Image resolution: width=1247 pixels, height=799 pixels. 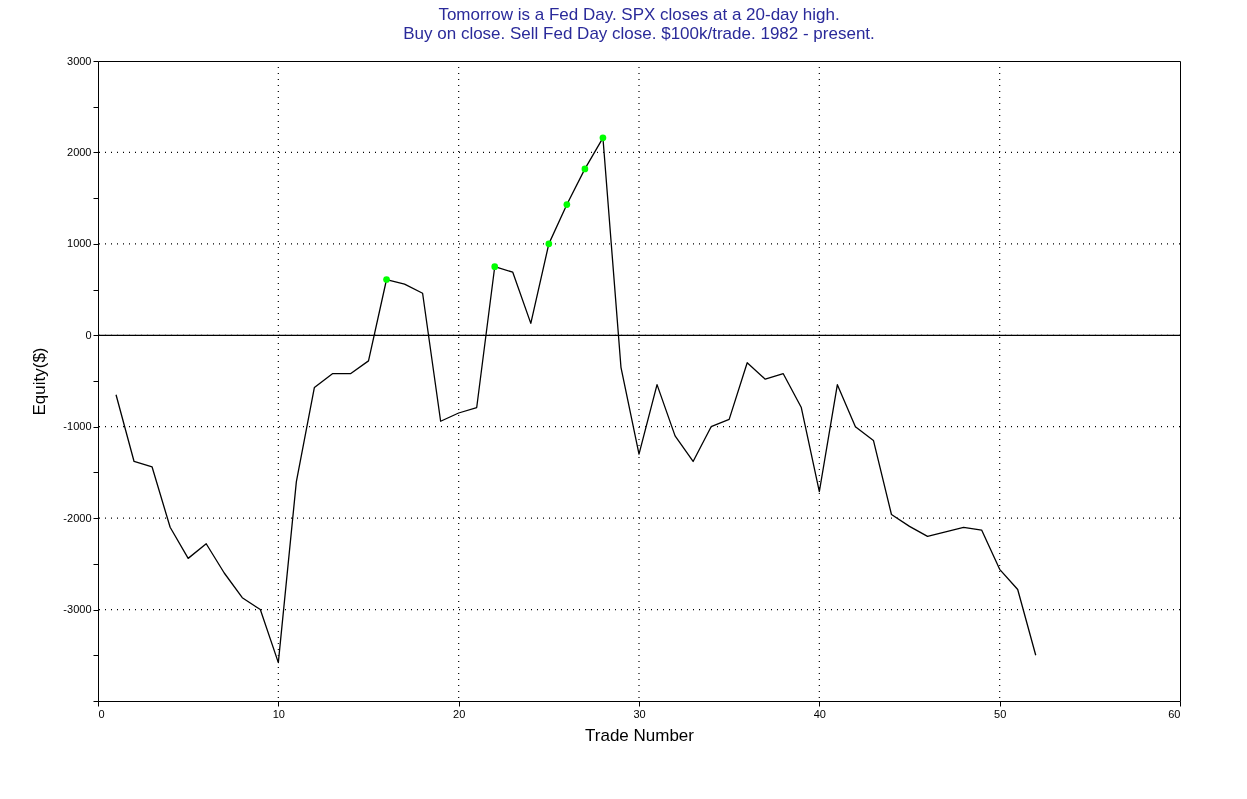 I want to click on x-tick-label: 40, so click(x=819, y=713).